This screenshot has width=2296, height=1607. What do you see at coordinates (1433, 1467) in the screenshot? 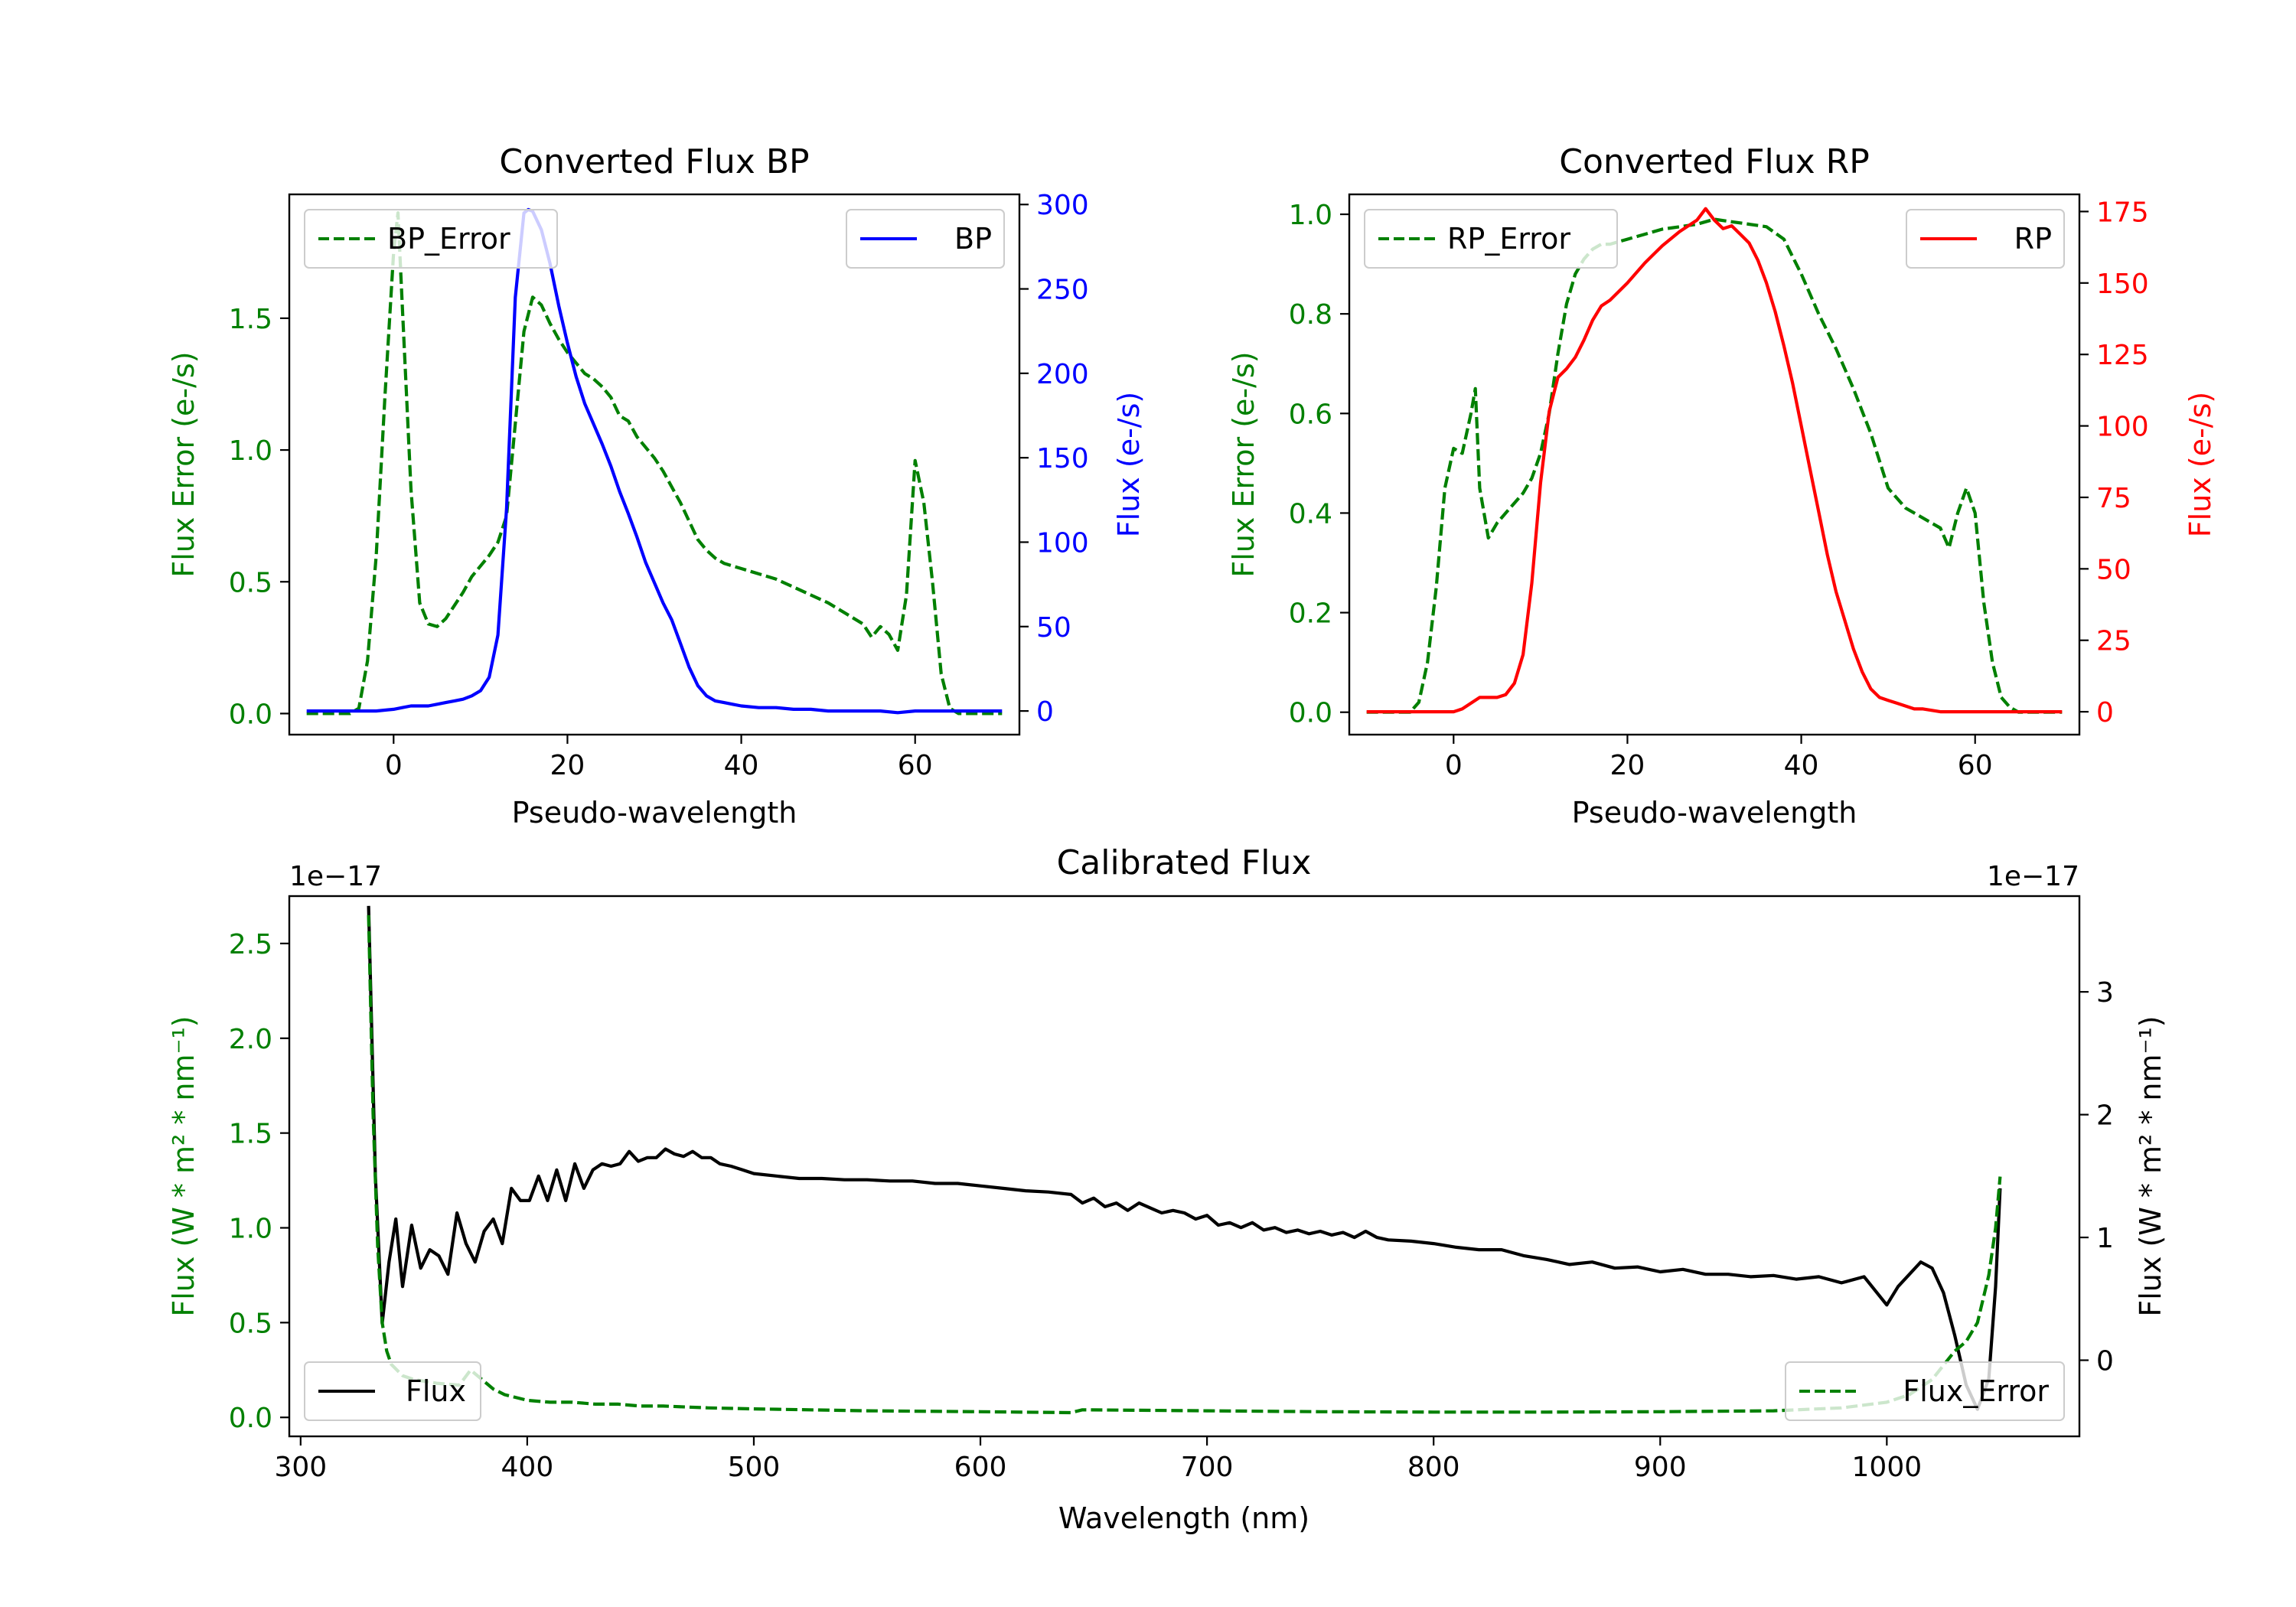
I see `cal-x-tick-label: 800` at bounding box center [1433, 1467].